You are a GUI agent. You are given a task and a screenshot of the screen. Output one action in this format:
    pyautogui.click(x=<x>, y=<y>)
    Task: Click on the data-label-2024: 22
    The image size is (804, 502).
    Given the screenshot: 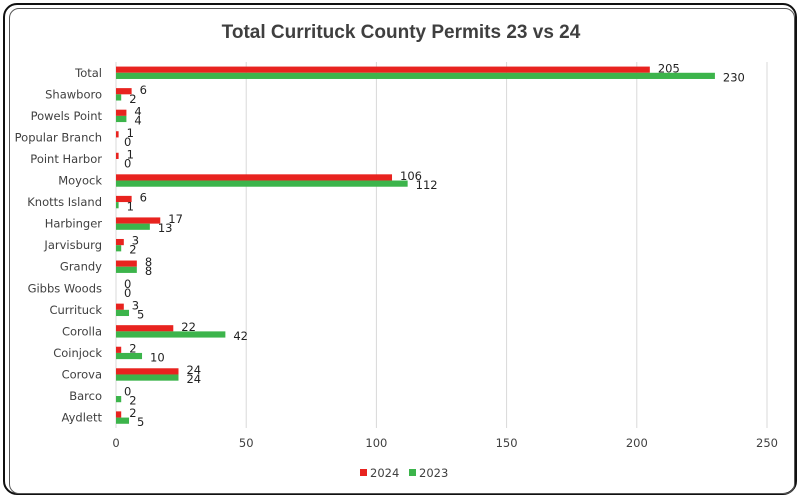 What is the action you would take?
    pyautogui.click(x=188, y=327)
    